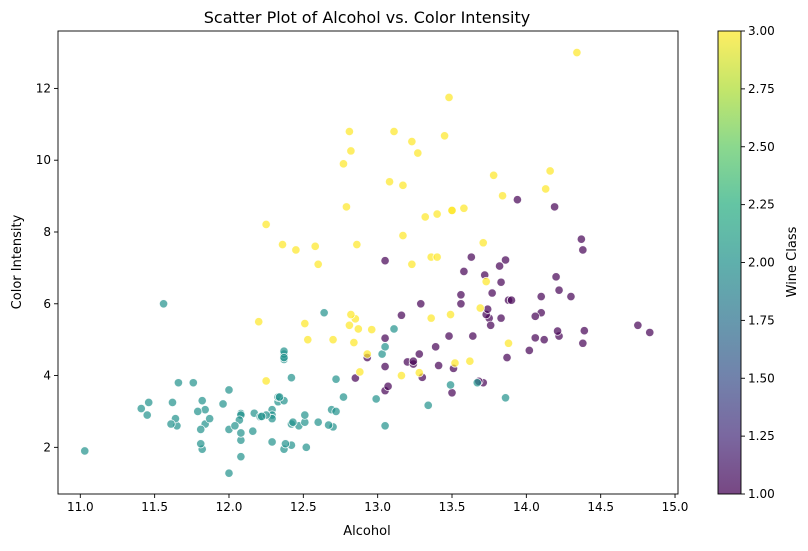 Image resolution: width=808 pixels, height=551 pixels. What do you see at coordinates (47, 267) in the screenshot?
I see `y-axis-ticks: 2 4 6 8 10 12` at bounding box center [47, 267].